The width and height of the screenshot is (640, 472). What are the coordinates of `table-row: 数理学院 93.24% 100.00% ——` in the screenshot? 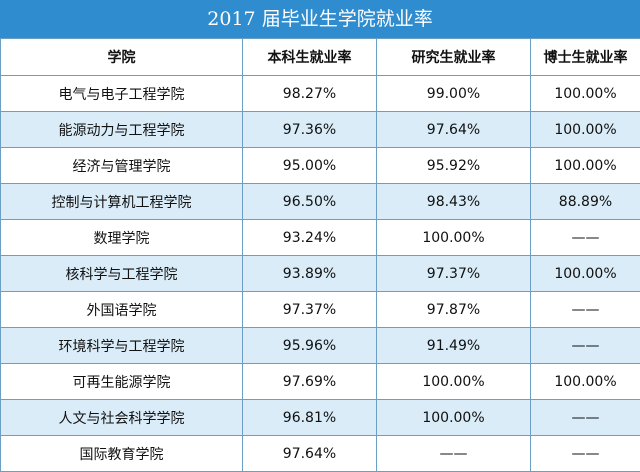 It's located at (320, 238).